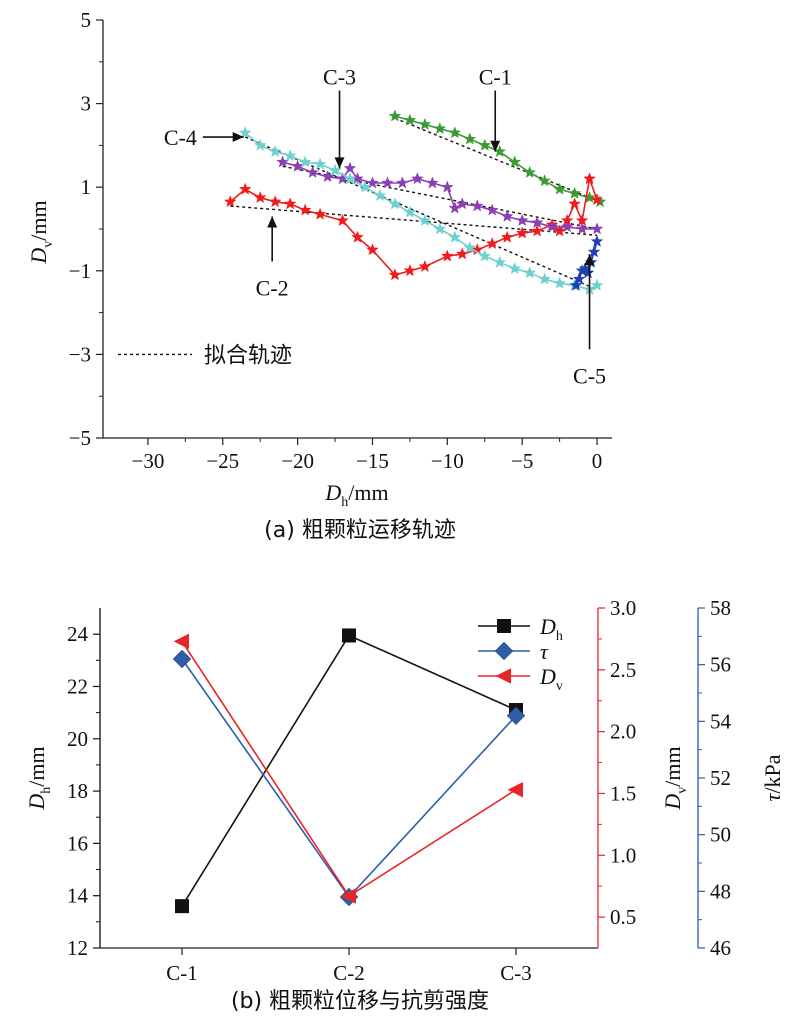  Describe the element at coordinates (495, 77) in the screenshot. I see `annotation-label: C-1` at that location.